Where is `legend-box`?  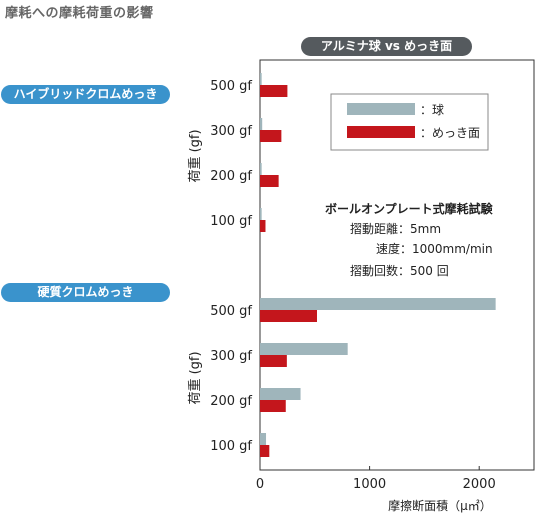 legend-box is located at coordinates (409, 122).